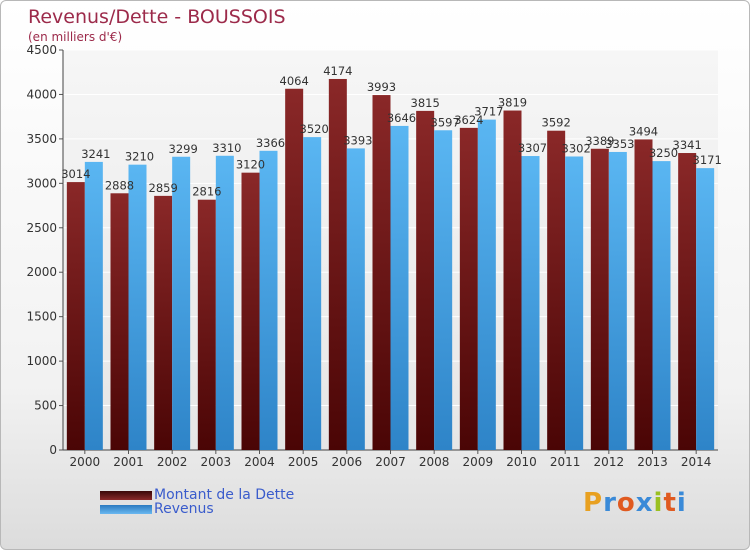 Image resolution: width=750 pixels, height=550 pixels. I want to click on y-tick-label: 1000, so click(41, 361).